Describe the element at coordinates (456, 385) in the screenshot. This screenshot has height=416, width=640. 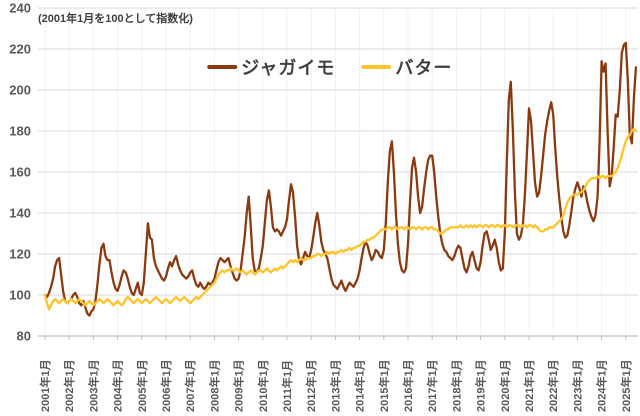
I see `x-axis-label: 2018年1月` at that location.